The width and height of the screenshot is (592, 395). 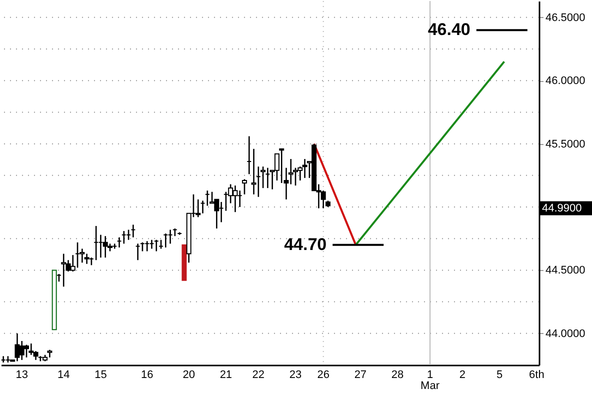 What do you see at coordinates (449, 30) in the screenshot?
I see `data-label: 46.40` at bounding box center [449, 30].